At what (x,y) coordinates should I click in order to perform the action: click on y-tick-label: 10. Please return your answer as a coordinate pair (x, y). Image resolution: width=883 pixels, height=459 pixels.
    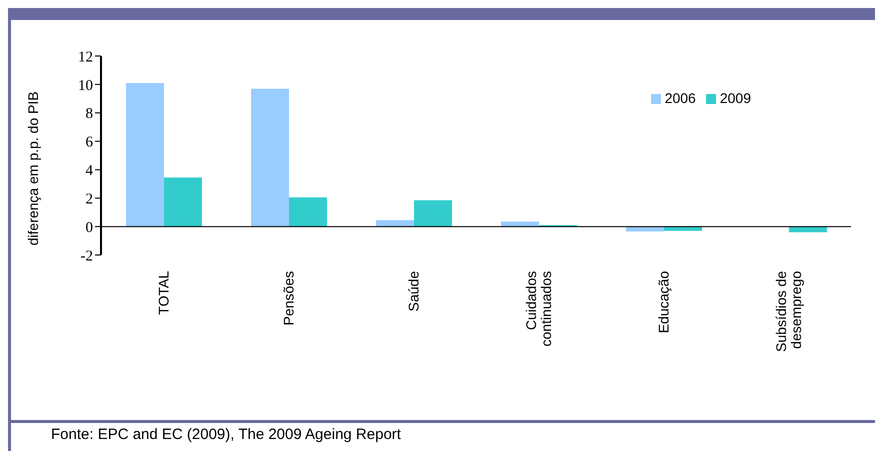
    Looking at the image, I should click on (85, 86).